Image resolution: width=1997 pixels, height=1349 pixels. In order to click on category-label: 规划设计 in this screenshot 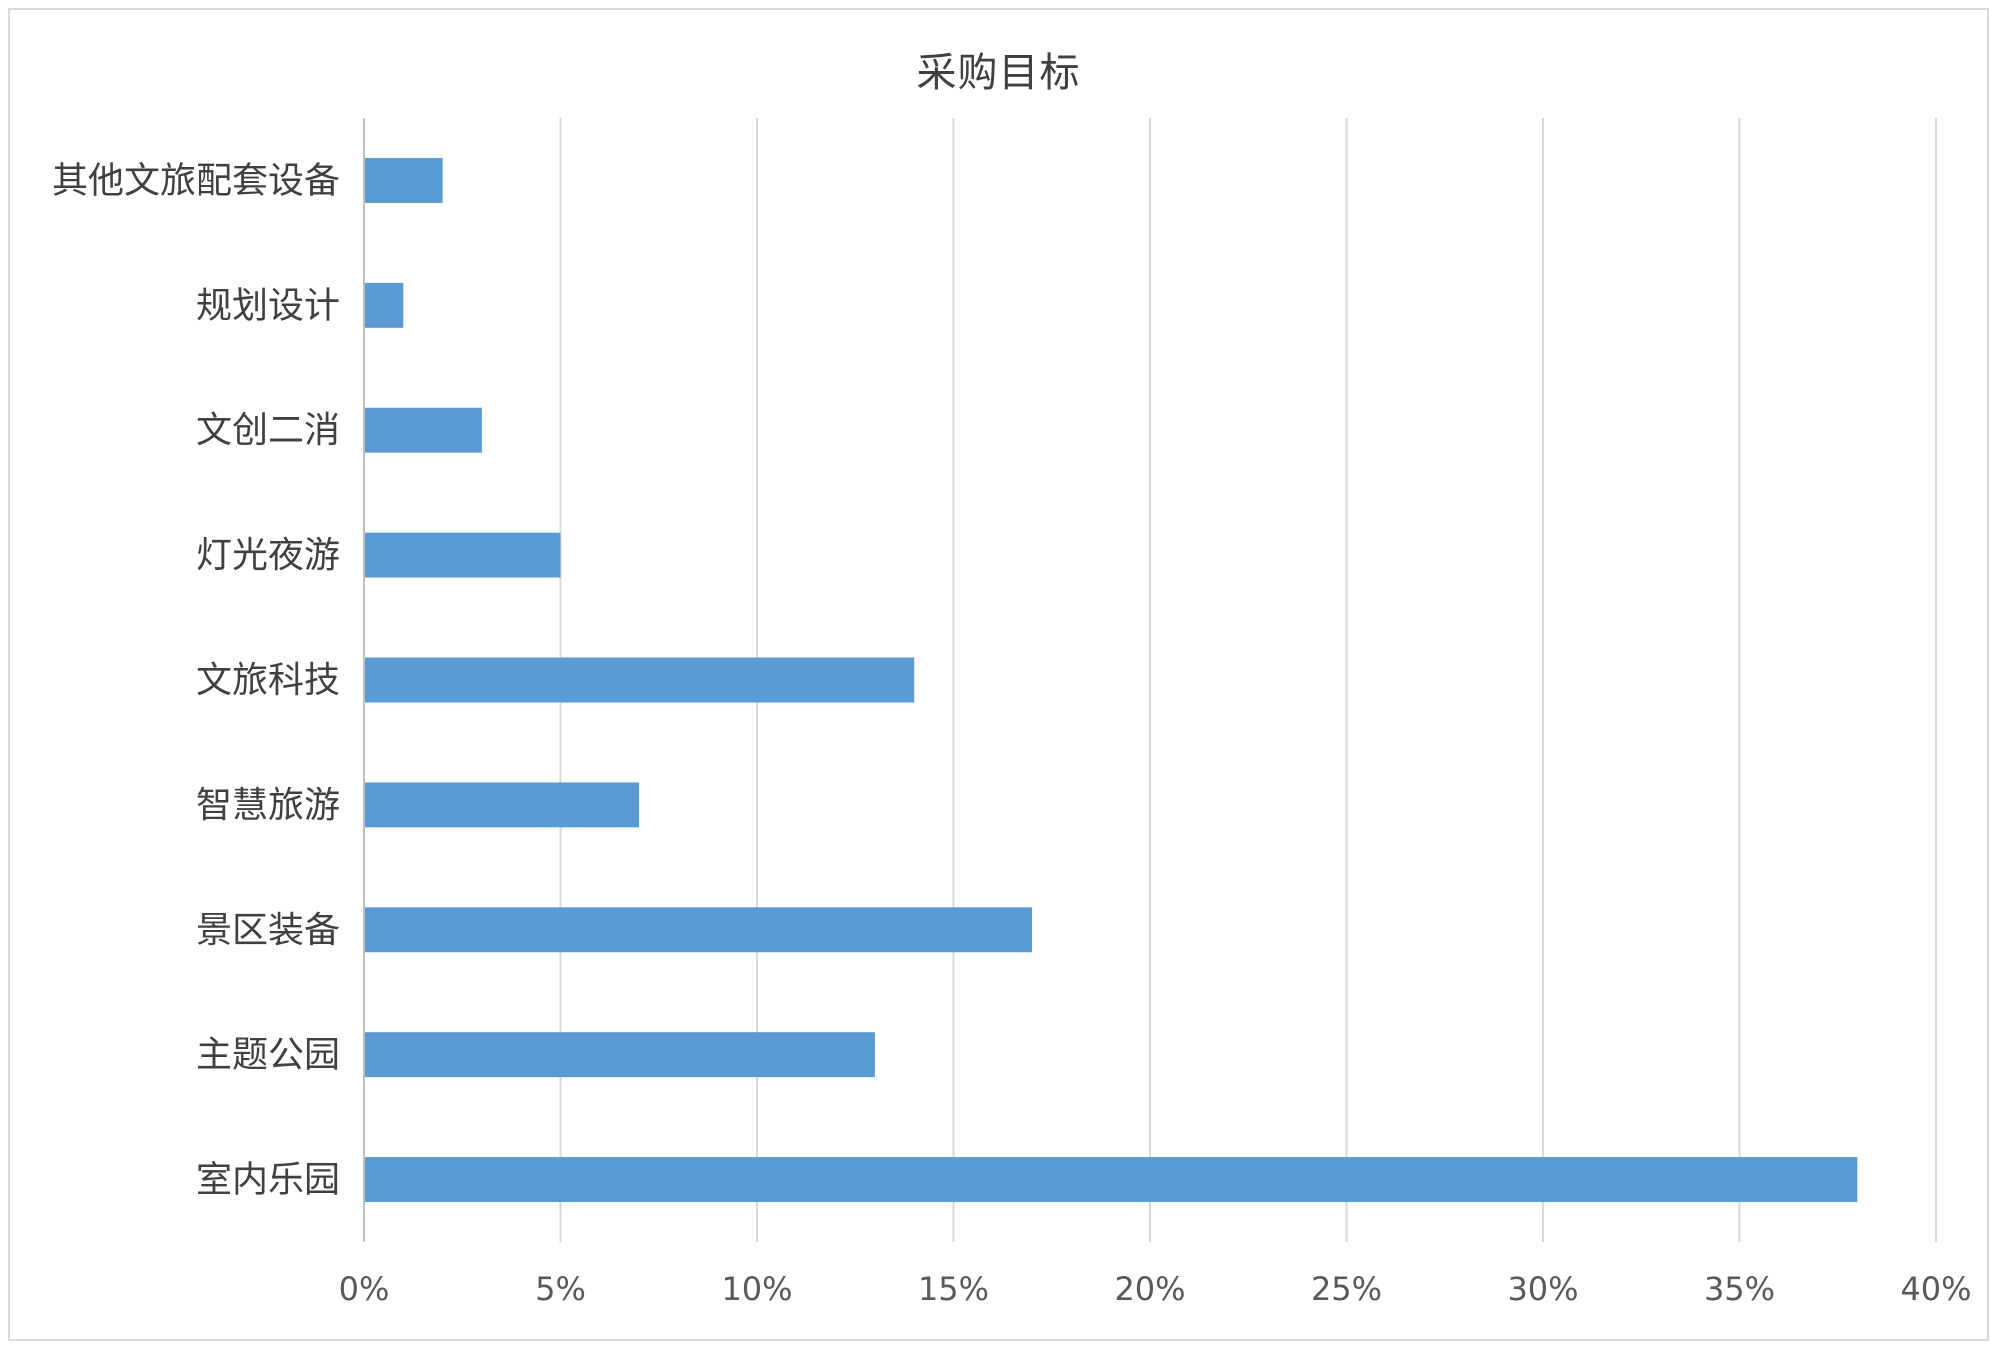, I will do `click(268, 305)`.